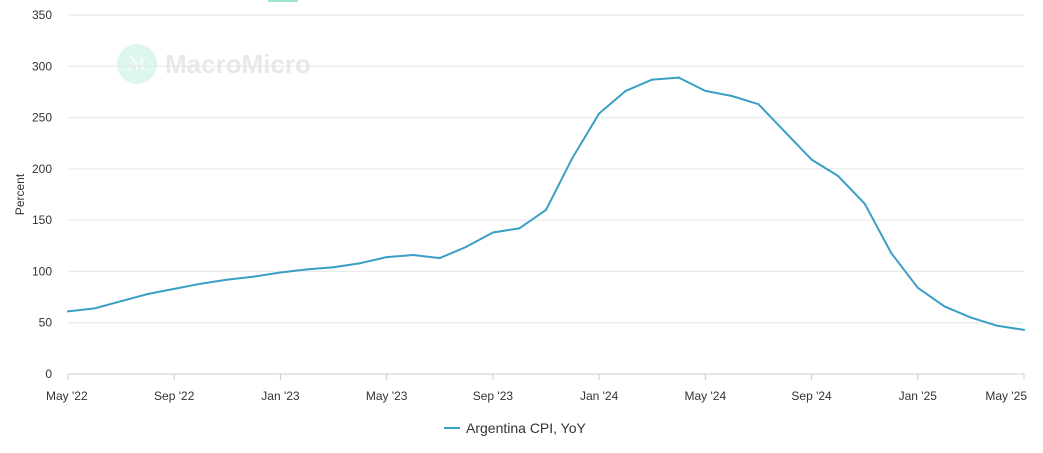  What do you see at coordinates (42, 15) in the screenshot?
I see `y-tick-label: 350` at bounding box center [42, 15].